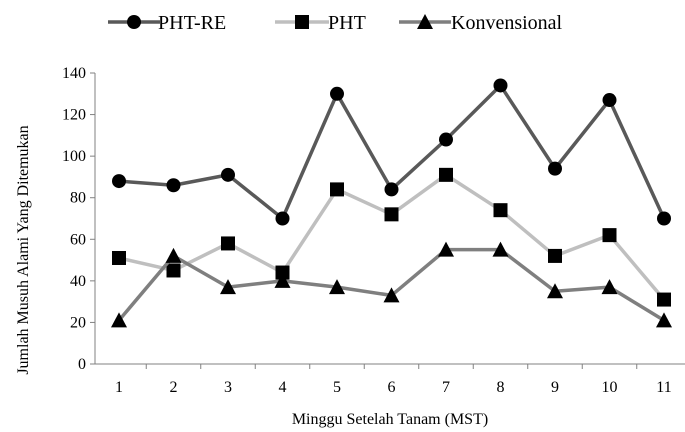 The image size is (685, 432). What do you see at coordinates (192, 23) in the screenshot?
I see `legend-label: PHT-RE` at bounding box center [192, 23].